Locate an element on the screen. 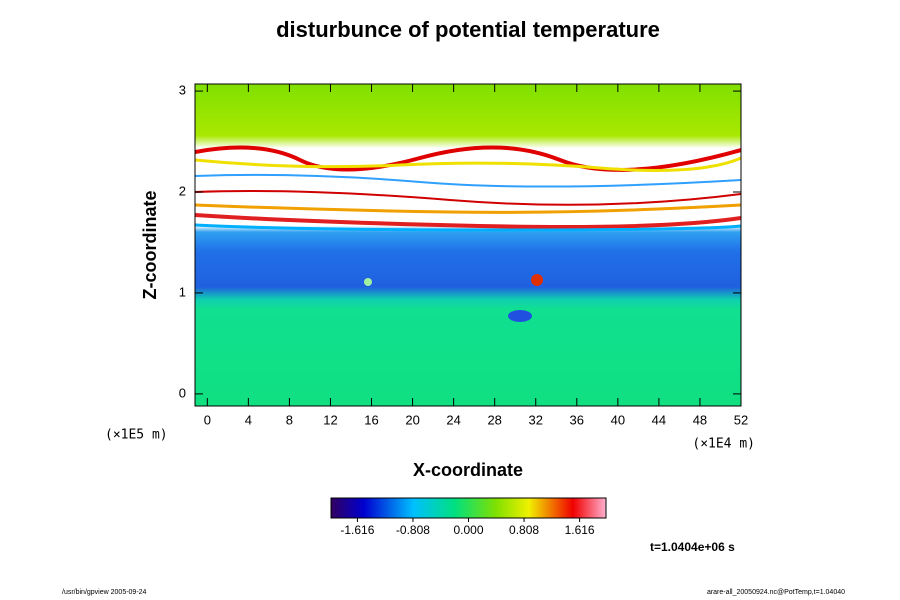 The width and height of the screenshot is (900, 600). x-tick-label: 24 is located at coordinates (453, 419).